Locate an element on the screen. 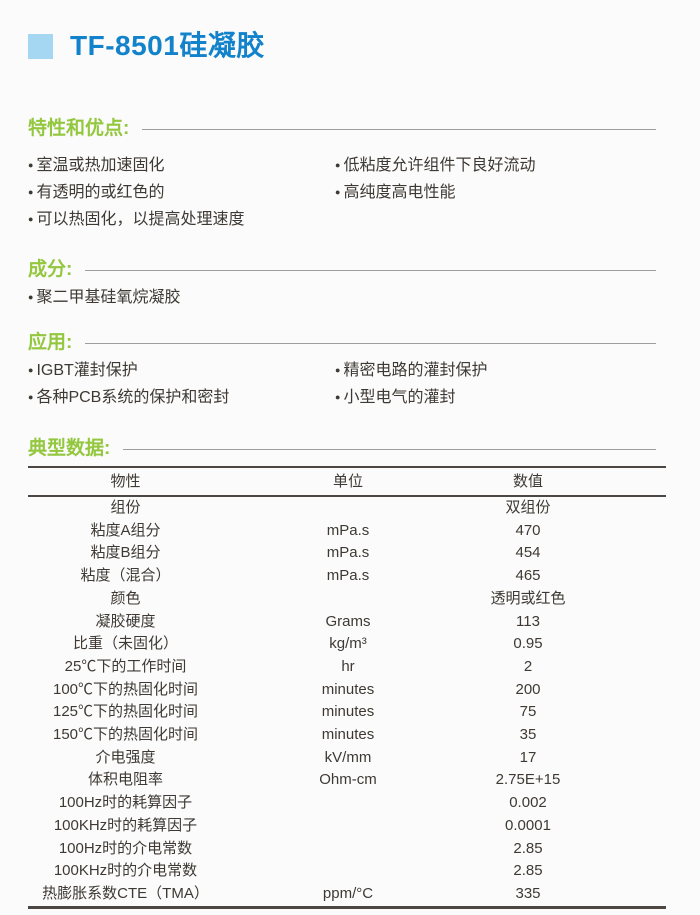  property-cell: 100℃下的热固化时间 is located at coordinates (125, 689).